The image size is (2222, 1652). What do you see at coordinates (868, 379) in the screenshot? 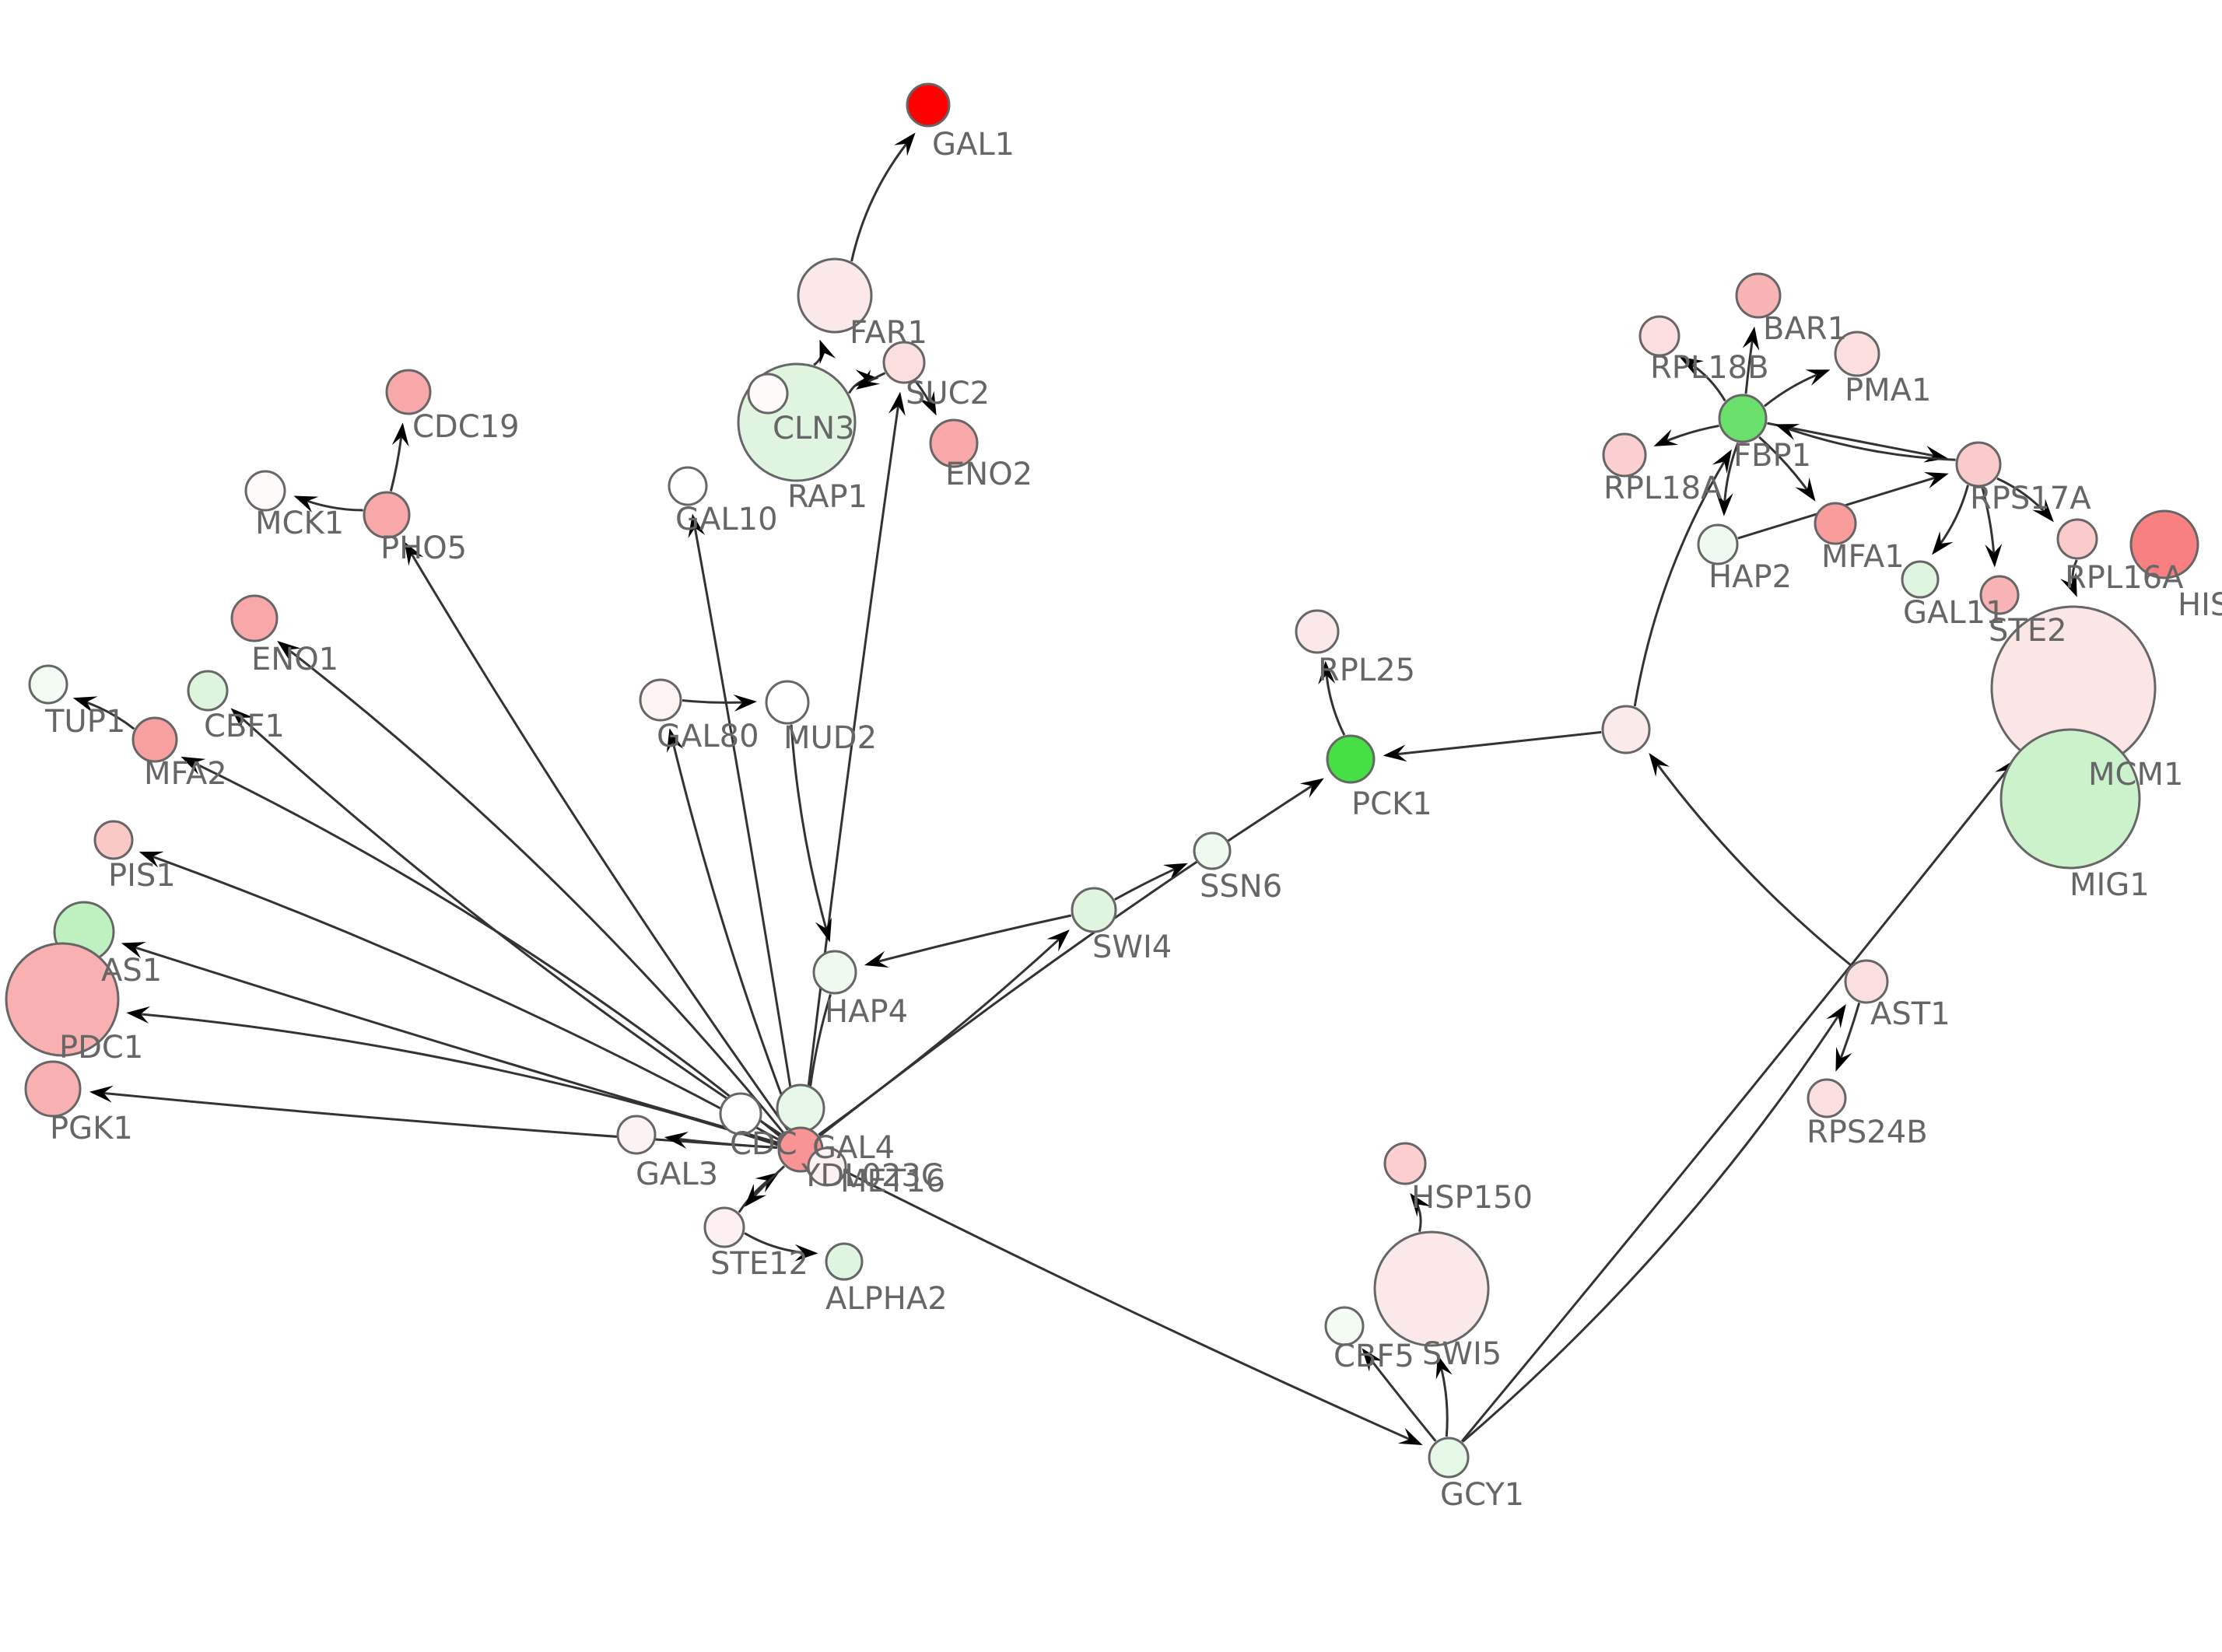
I see `arrowhead-suc2-to-cln3` at bounding box center [868, 379].